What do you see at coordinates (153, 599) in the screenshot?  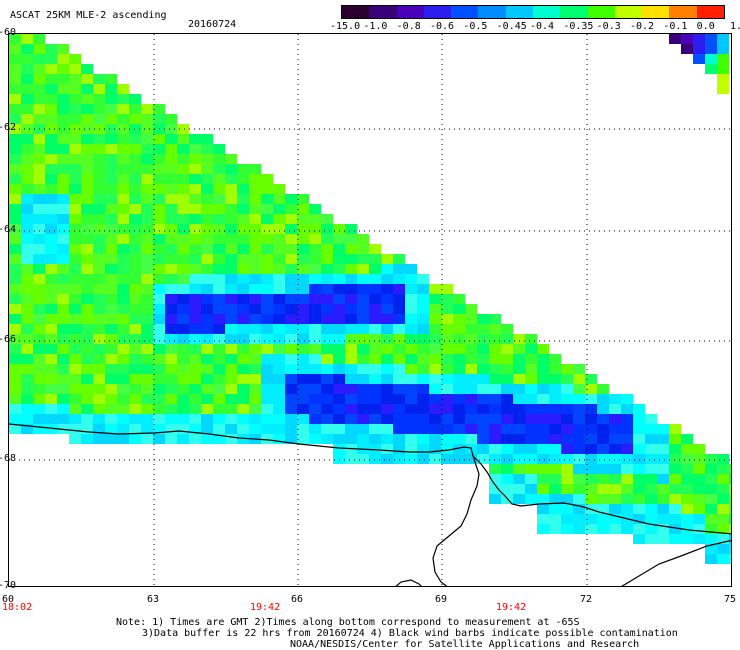 I see `lon-label: 63` at bounding box center [153, 599].